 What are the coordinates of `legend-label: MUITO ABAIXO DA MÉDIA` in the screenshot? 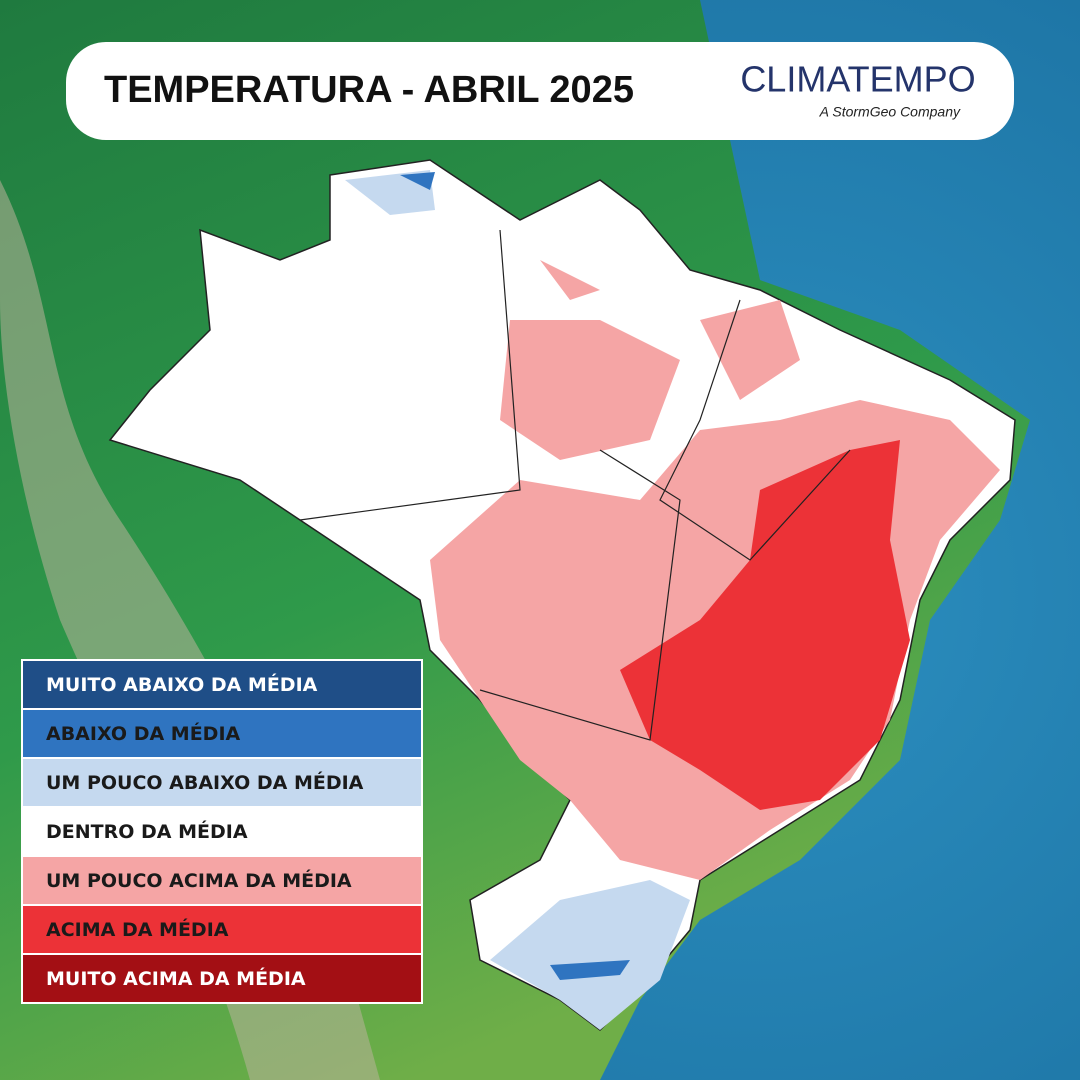 It's located at (182, 684).